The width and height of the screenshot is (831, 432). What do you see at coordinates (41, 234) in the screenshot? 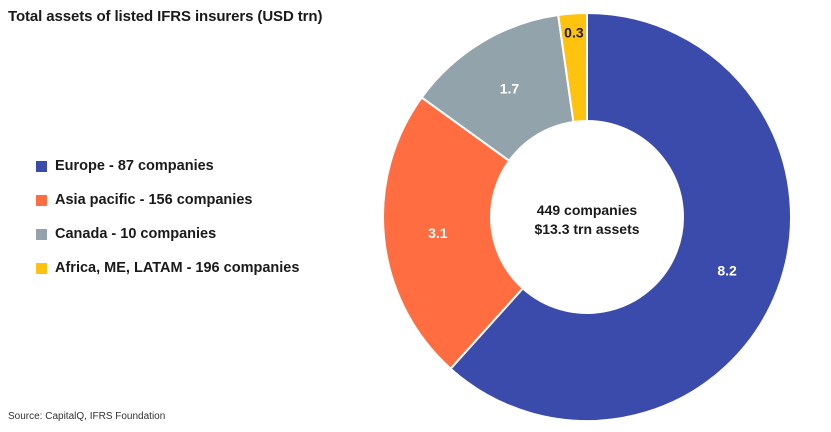
I see `legend-swatch-canada` at bounding box center [41, 234].